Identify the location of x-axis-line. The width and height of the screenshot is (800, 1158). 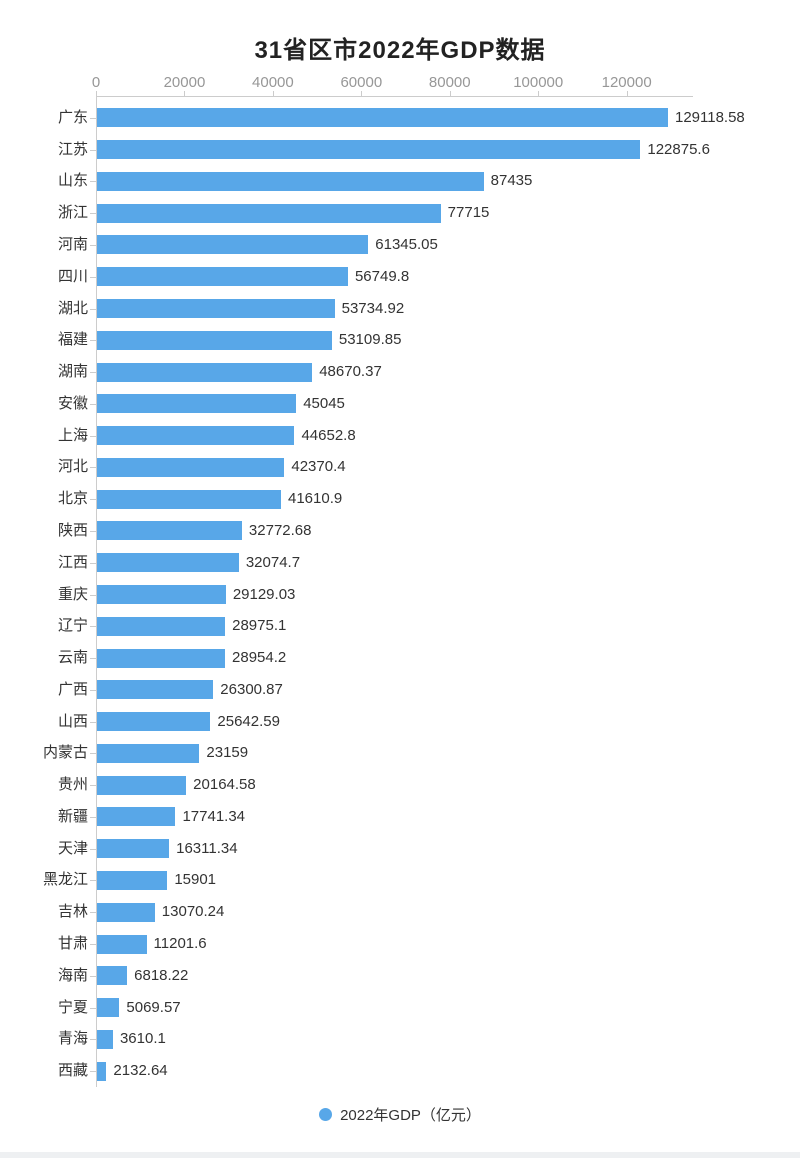
(394, 96).